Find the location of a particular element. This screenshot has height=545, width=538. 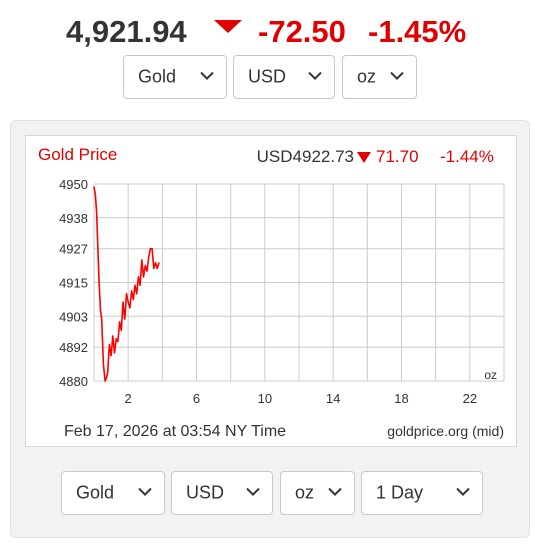

x-tick-label: 22 is located at coordinates (470, 398).